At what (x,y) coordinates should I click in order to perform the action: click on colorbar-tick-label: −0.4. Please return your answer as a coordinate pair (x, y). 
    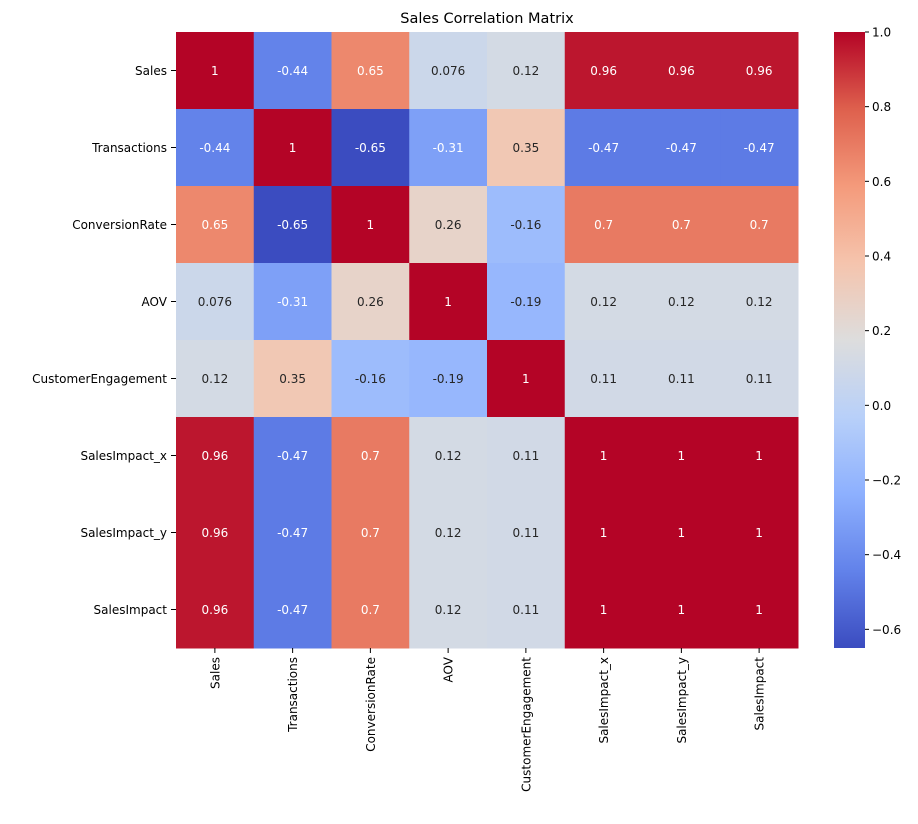
    Looking at the image, I should click on (886, 555).